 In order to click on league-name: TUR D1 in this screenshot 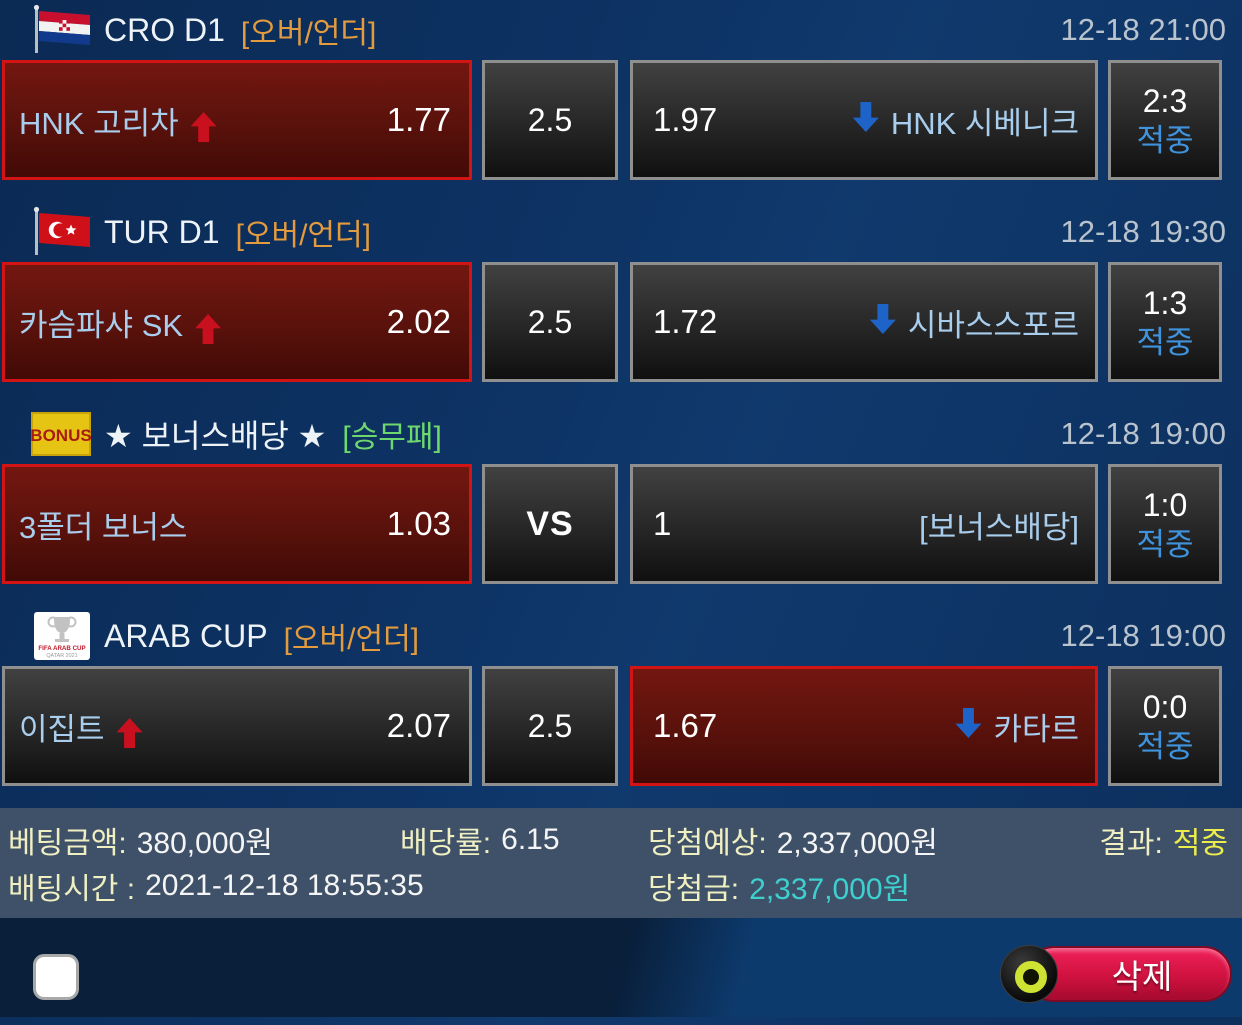, I will do `click(162, 231)`.